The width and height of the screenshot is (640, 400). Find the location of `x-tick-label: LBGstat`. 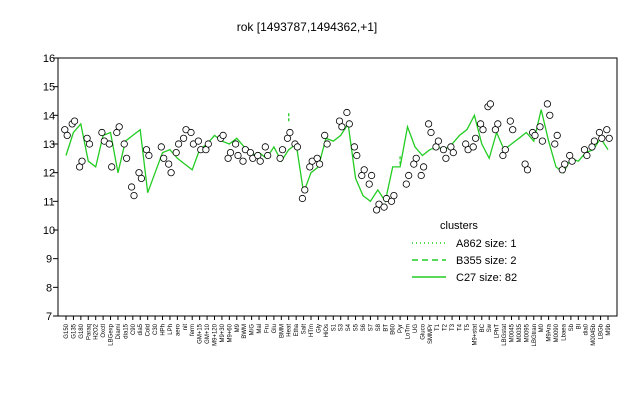

x-tick-label: LBGstat is located at coordinates (505, 335).